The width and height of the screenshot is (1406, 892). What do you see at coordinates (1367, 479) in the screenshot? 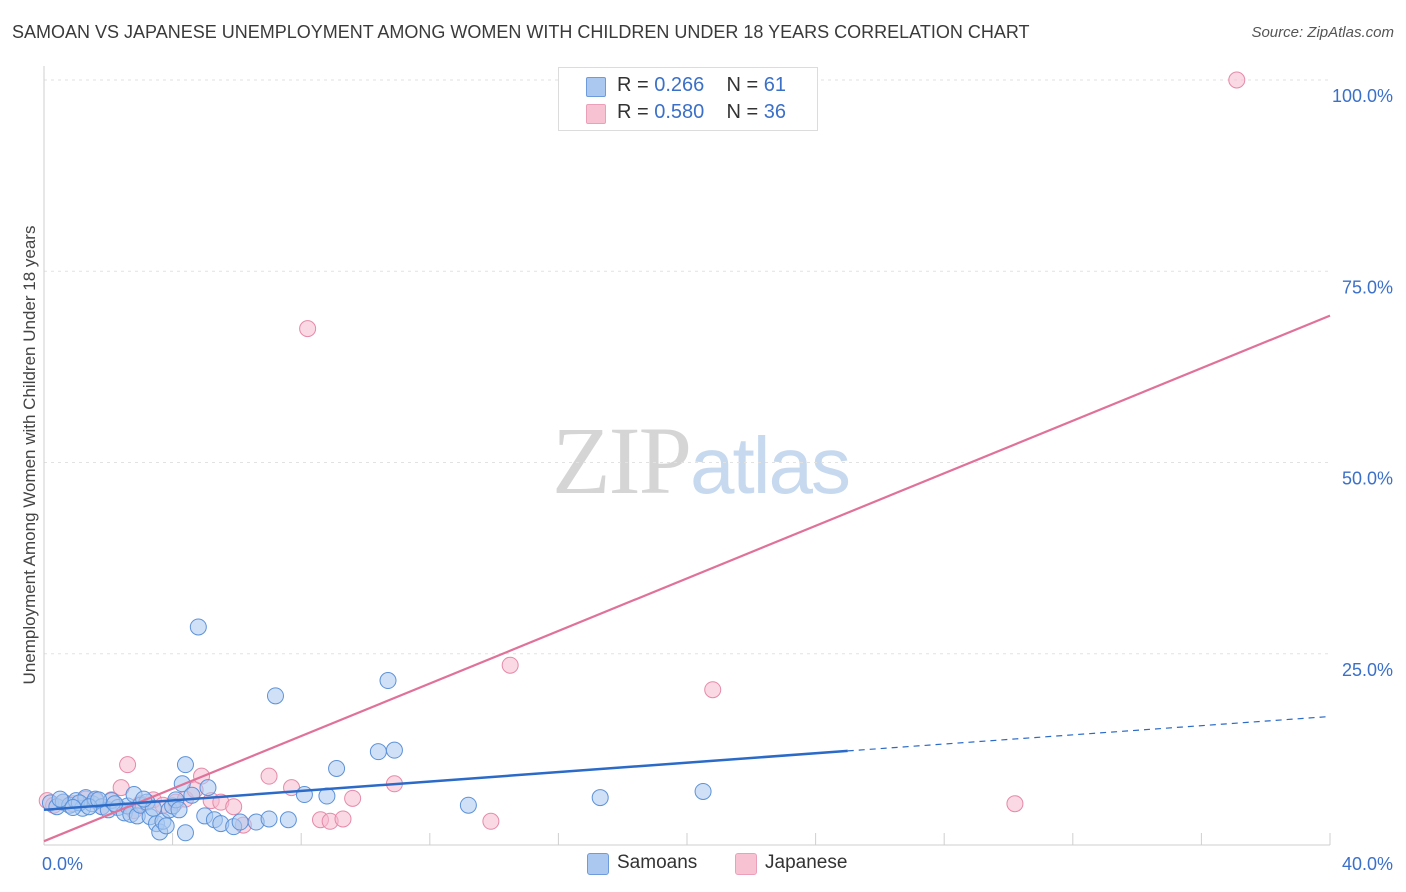
I see `y-tick-label: 50.0%` at bounding box center [1367, 479].